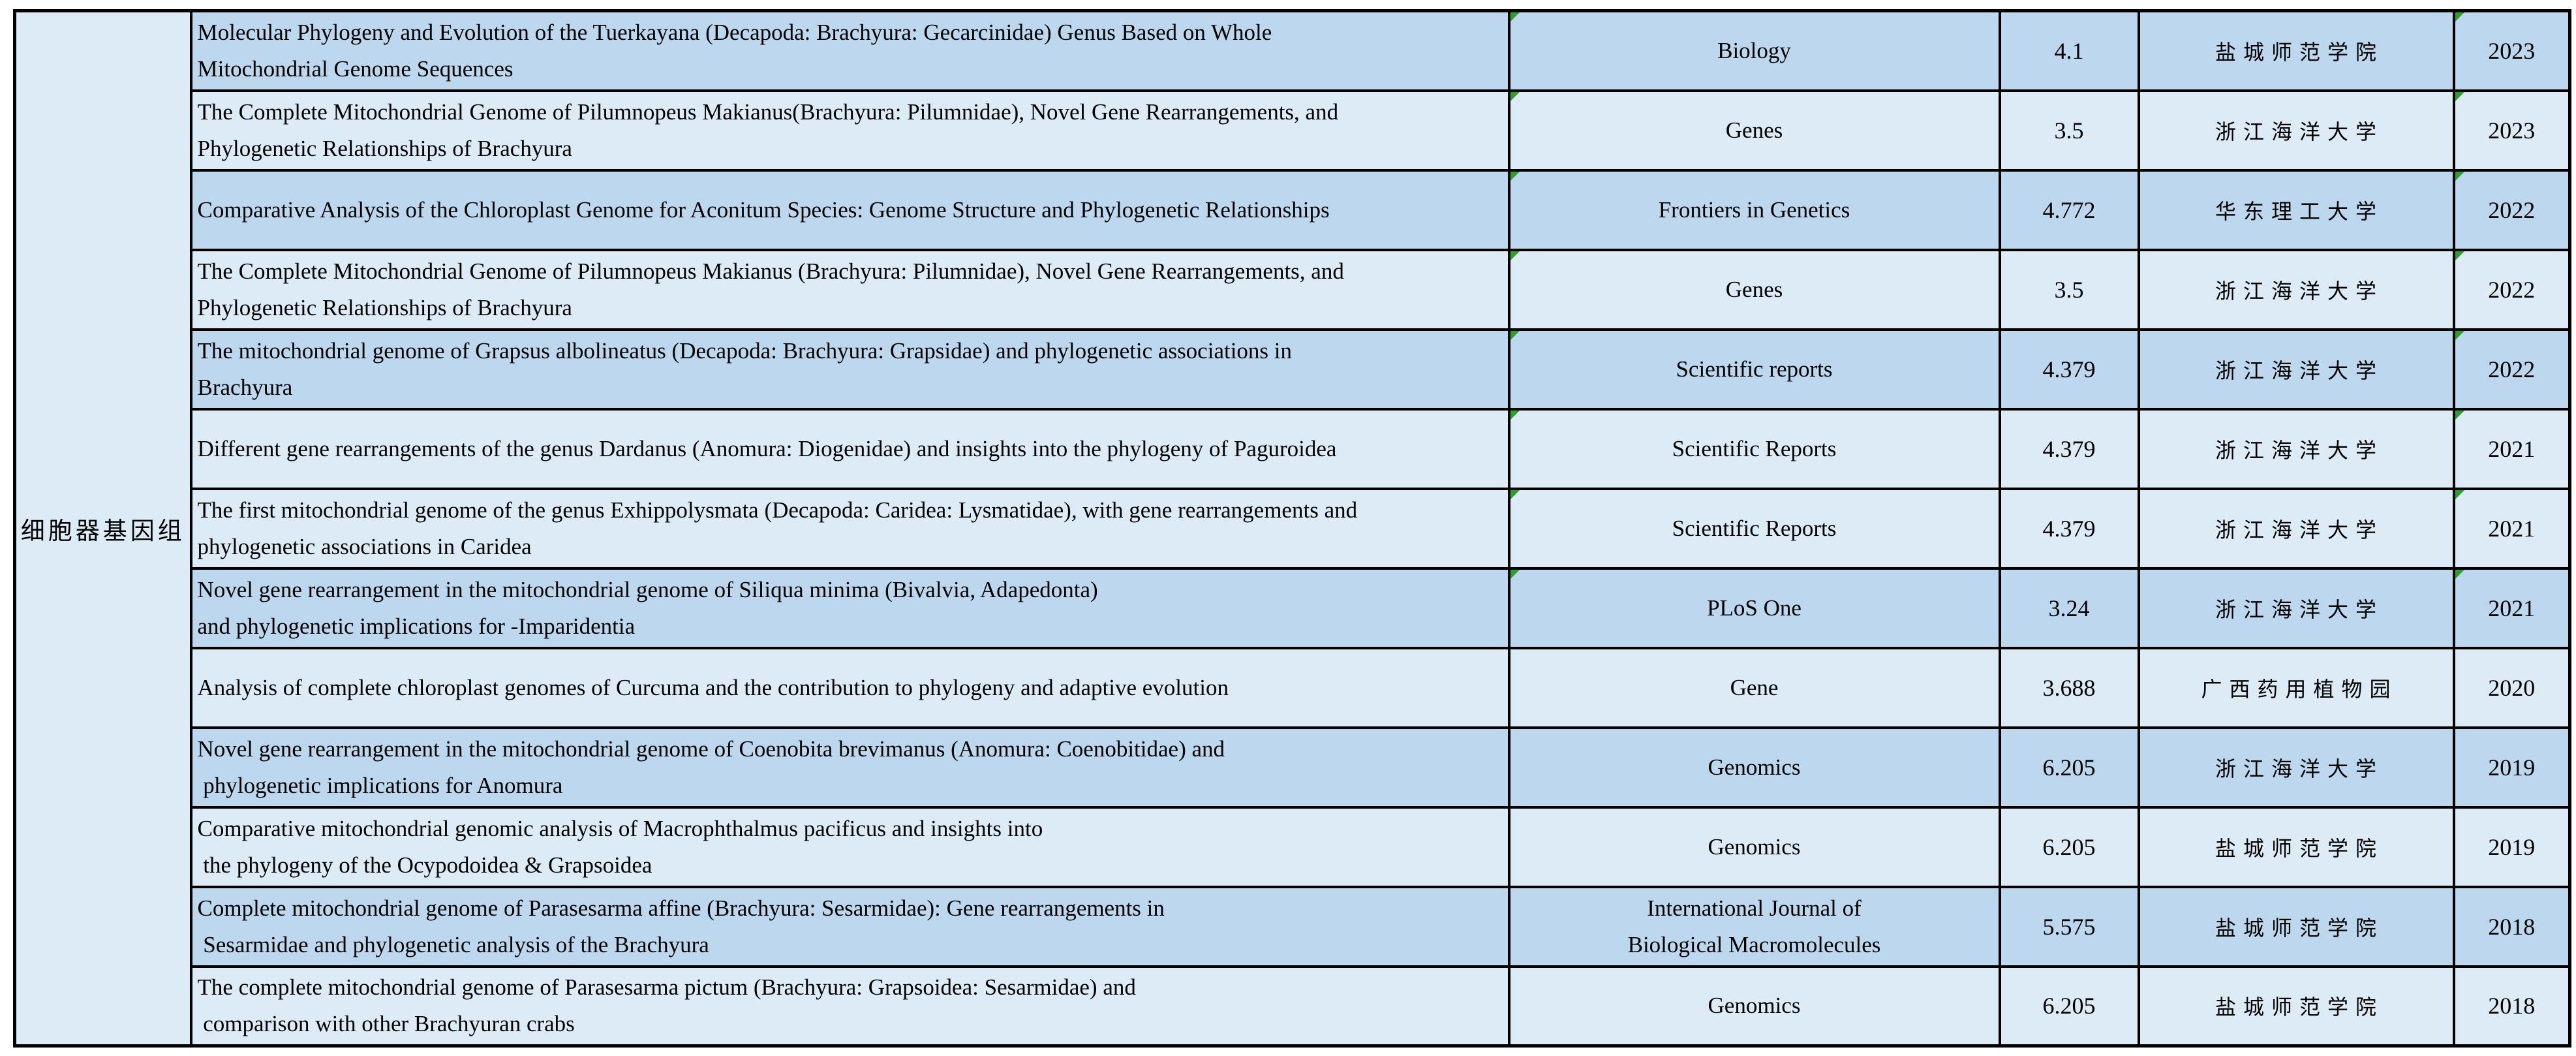 This screenshot has height=1056, width=2576. Describe the element at coordinates (2069, 688) in the screenshot. I see `impact-factor-cell: 3.688` at that location.